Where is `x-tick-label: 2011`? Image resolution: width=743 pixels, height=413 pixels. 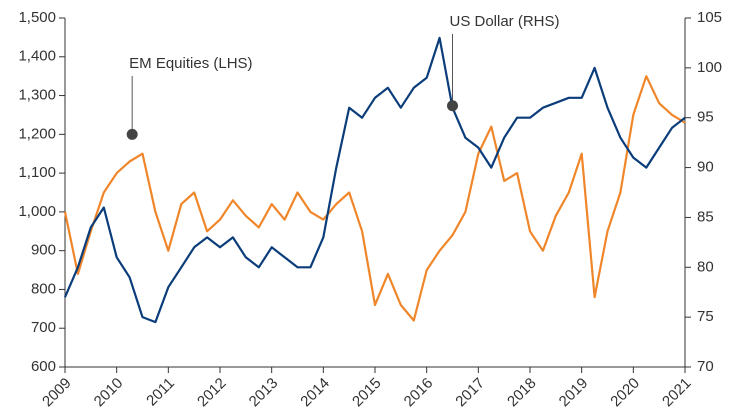 x-tick-label: 2011 is located at coordinates (160, 392).